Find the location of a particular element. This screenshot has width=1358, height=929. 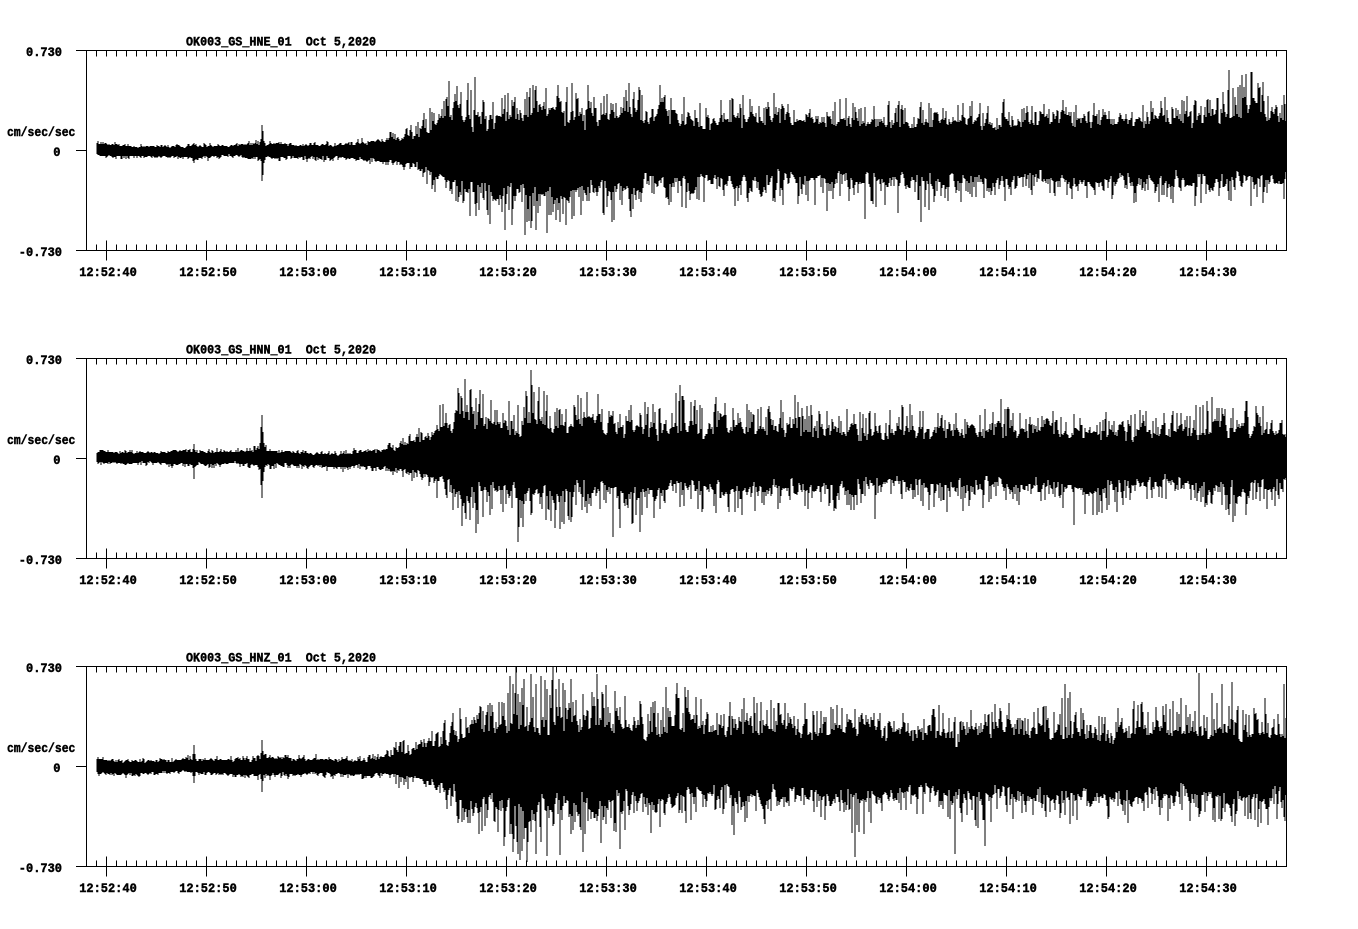

svg-text: OK003_GS_HNZ_01 Oct 5,2020 is located at coordinates (281, 658).